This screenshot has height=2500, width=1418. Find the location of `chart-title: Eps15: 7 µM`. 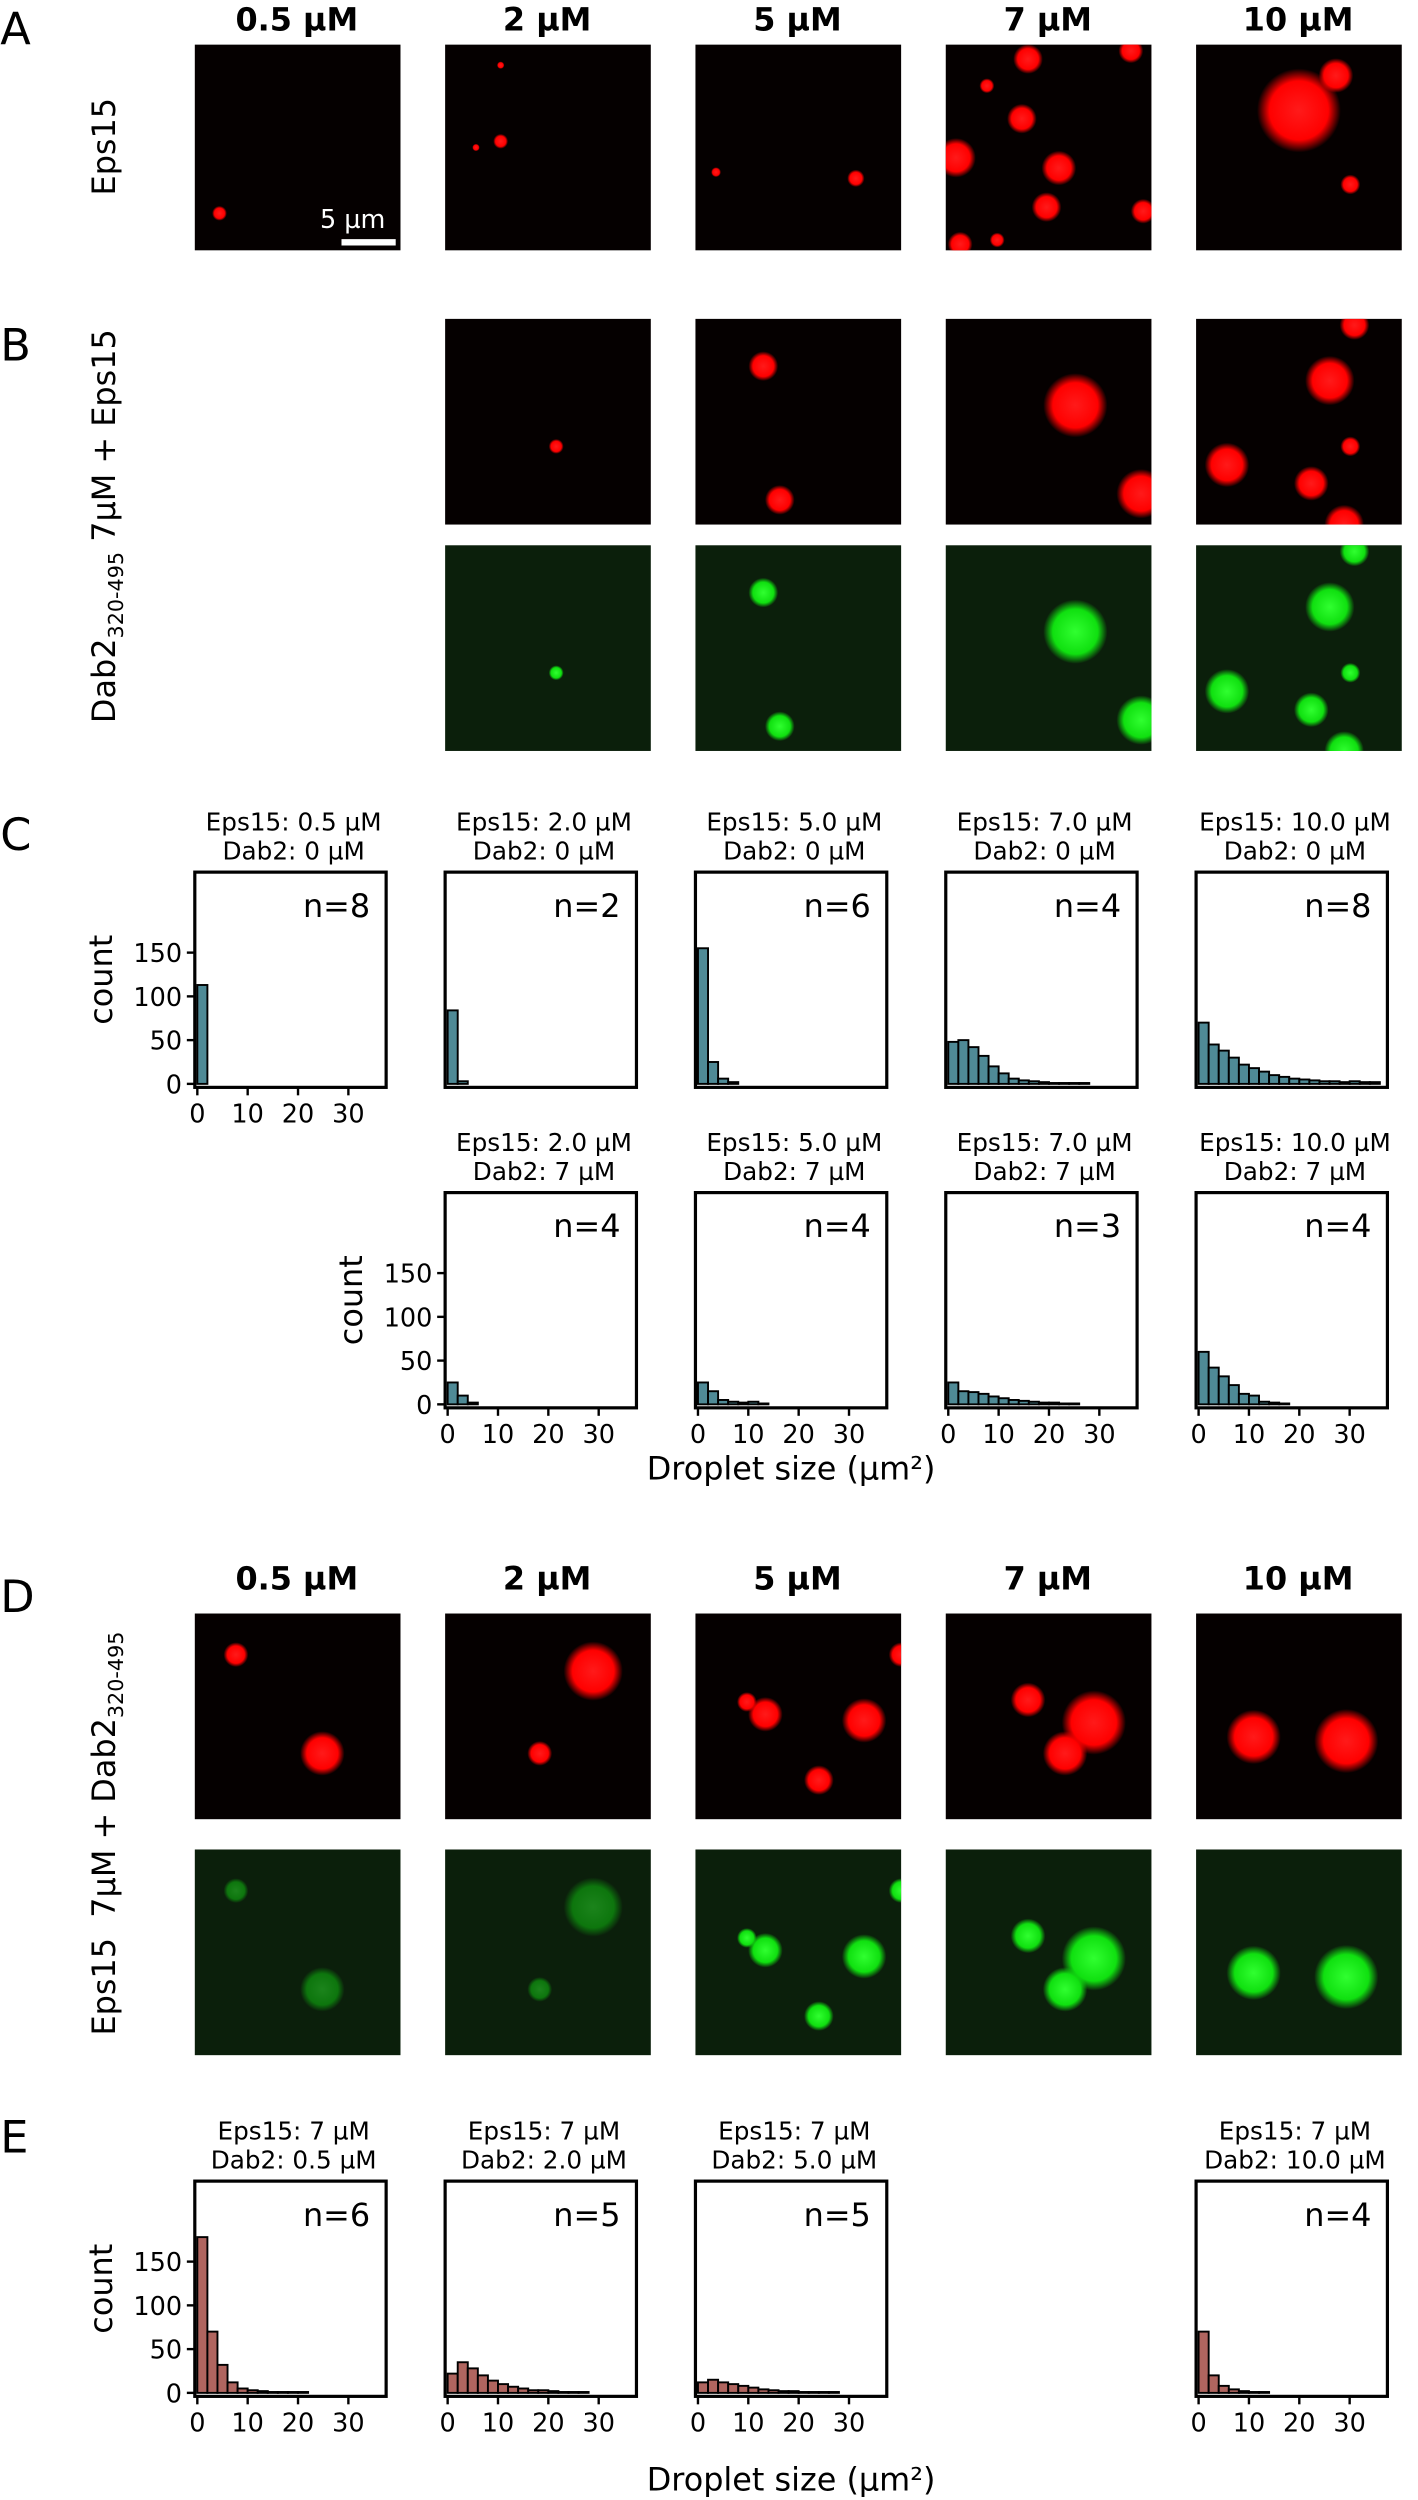

chart-title: Eps15: 7 µM is located at coordinates (794, 2131).